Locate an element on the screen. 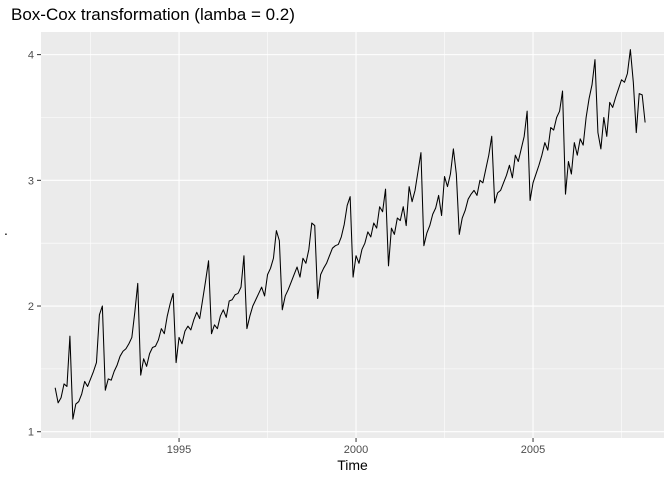  x-tick-label: 1995 is located at coordinates (179, 450).